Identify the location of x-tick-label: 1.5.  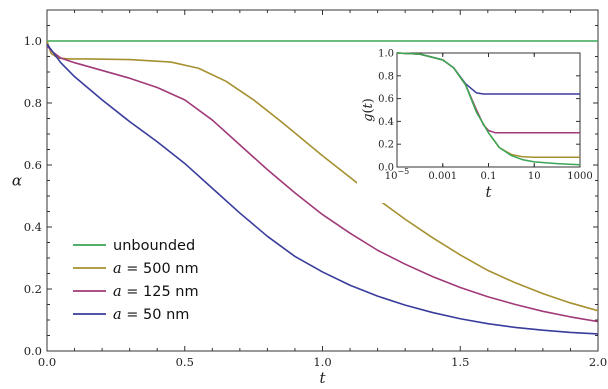
(460, 362).